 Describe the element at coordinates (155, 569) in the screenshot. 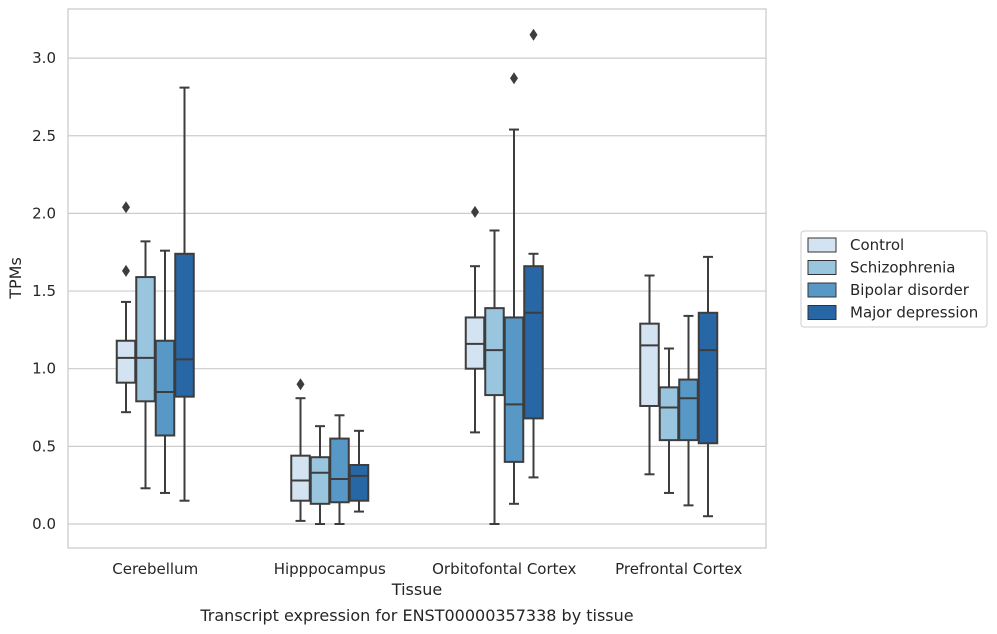

I see `x-tick-label: Cerebellum` at that location.